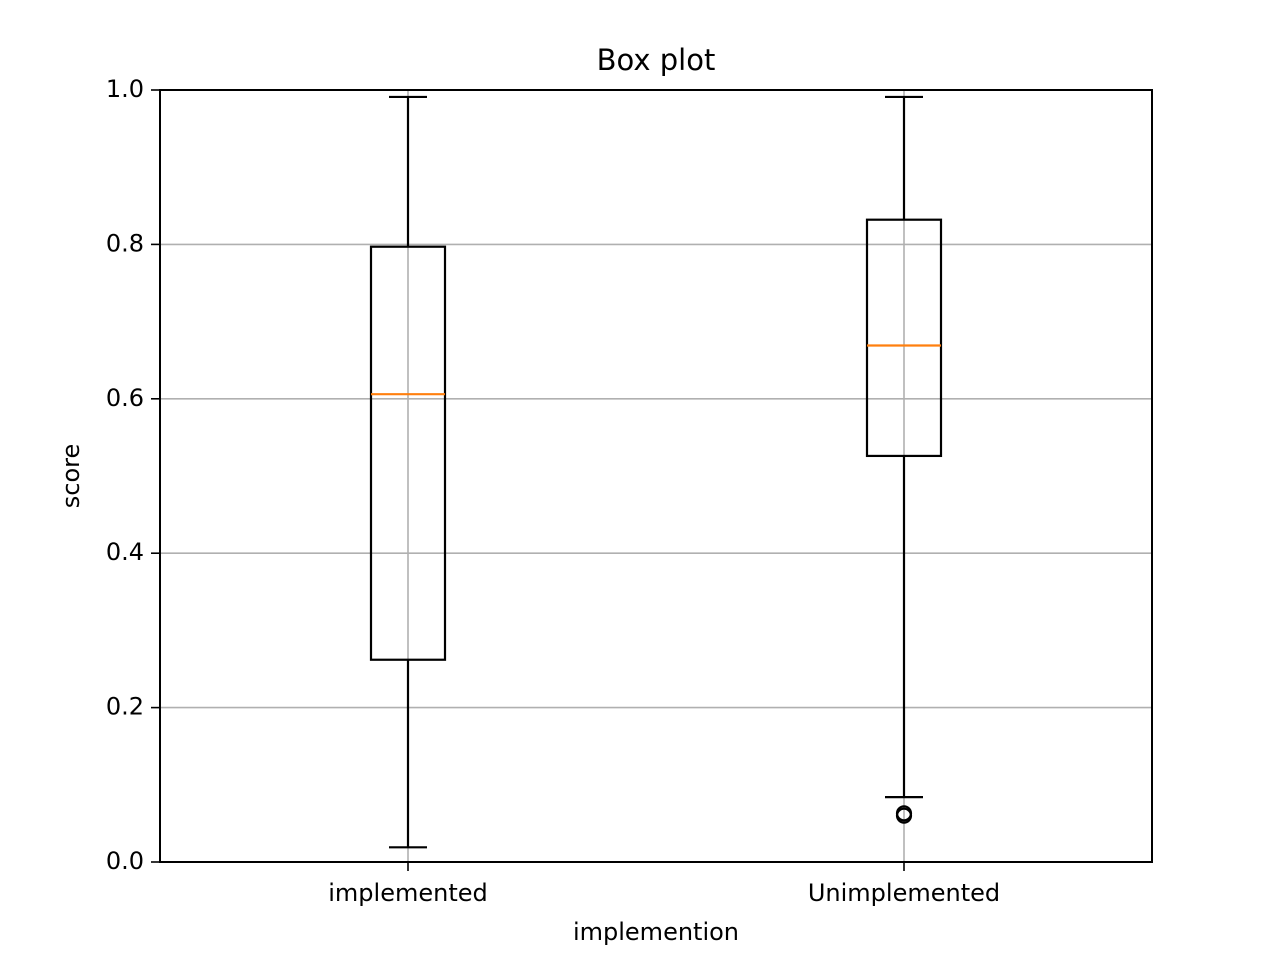 Image resolution: width=1280 pixels, height=964 pixels. What do you see at coordinates (656, 60) in the screenshot?
I see `chart-title: Box plot` at bounding box center [656, 60].